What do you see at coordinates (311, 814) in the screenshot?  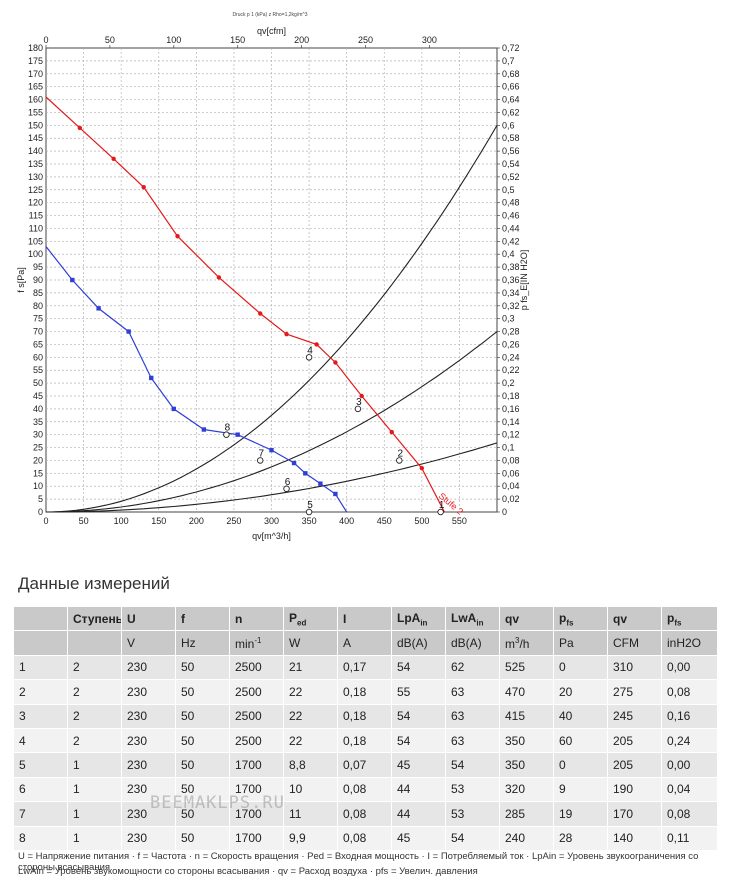 I see `table-cell: 11` at bounding box center [311, 814].